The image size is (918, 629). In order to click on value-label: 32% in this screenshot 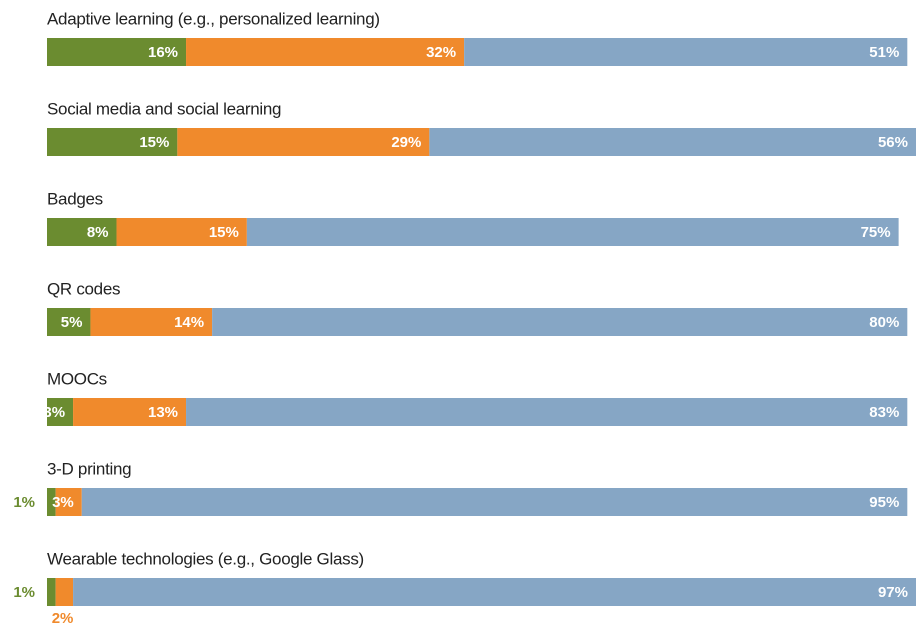, I will do `click(441, 52)`.